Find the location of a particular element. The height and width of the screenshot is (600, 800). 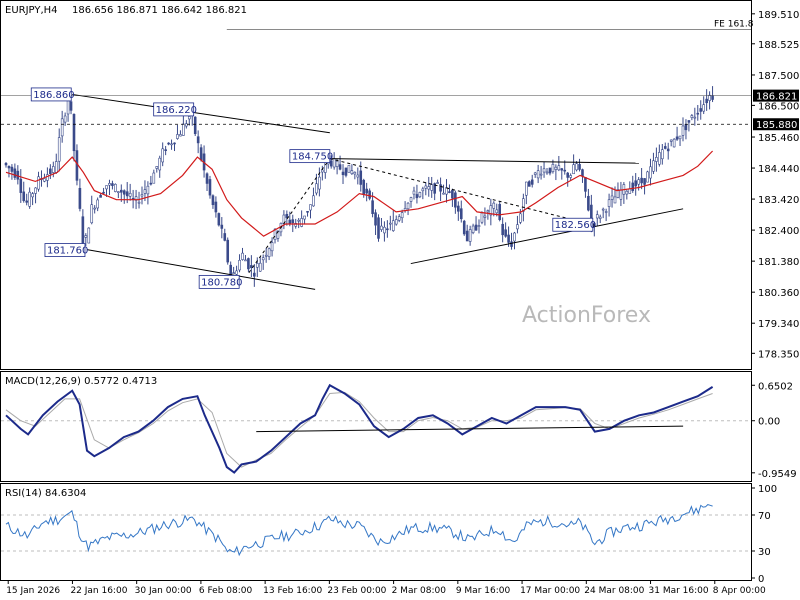

x-tick-label: 24 Mar 08:00 is located at coordinates (614, 591).